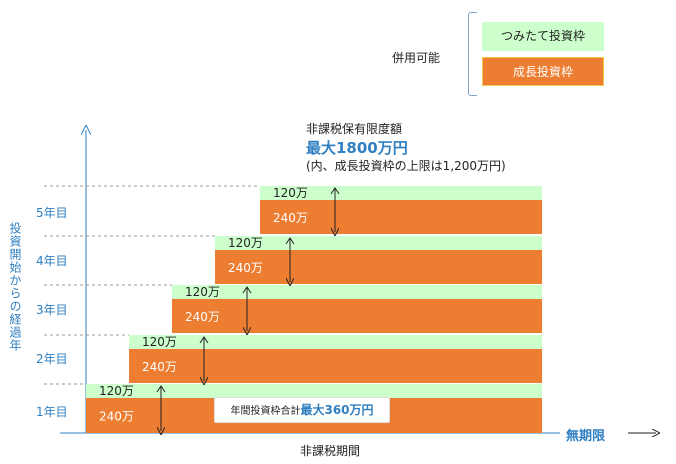 Image resolution: width=676 pixels, height=464 pixels. What do you see at coordinates (52, 261) in the screenshot?
I see `y-tick-4: 4年目` at bounding box center [52, 261].